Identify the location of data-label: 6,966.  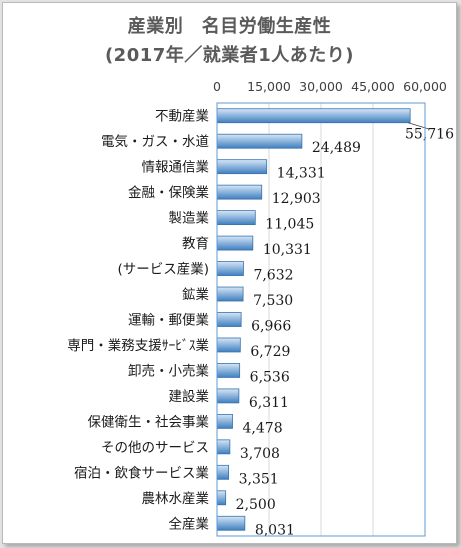
(271, 327).